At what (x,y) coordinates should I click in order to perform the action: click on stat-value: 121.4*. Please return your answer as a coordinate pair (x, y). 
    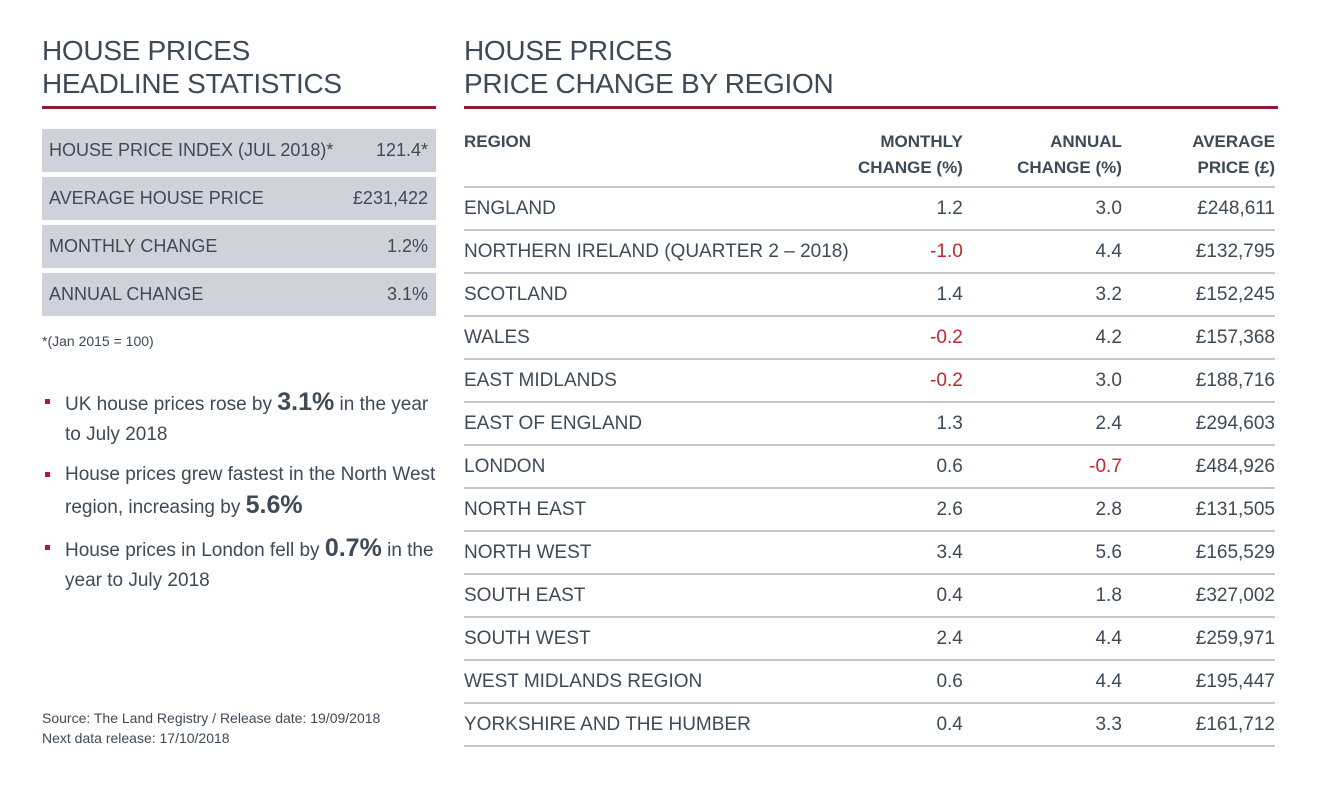
    Looking at the image, I should click on (401, 150).